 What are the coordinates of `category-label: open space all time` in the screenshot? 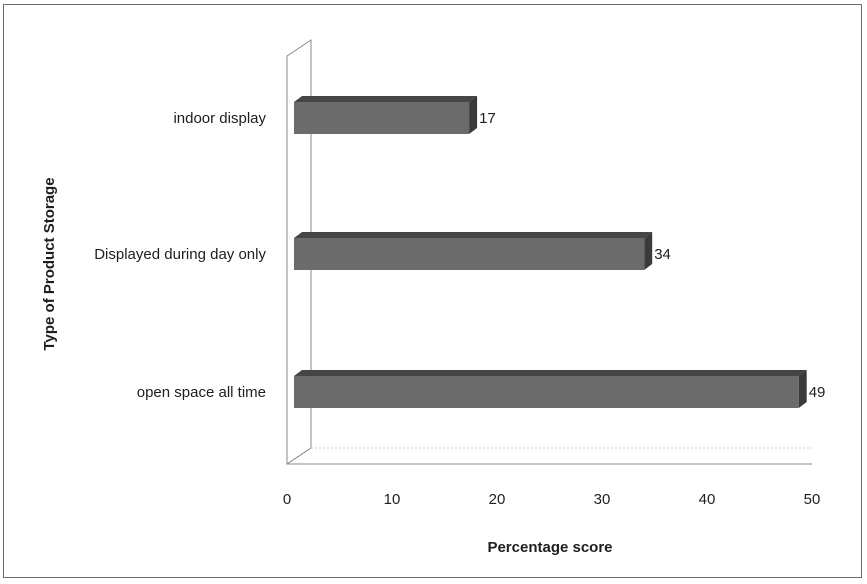 It's located at (201, 392).